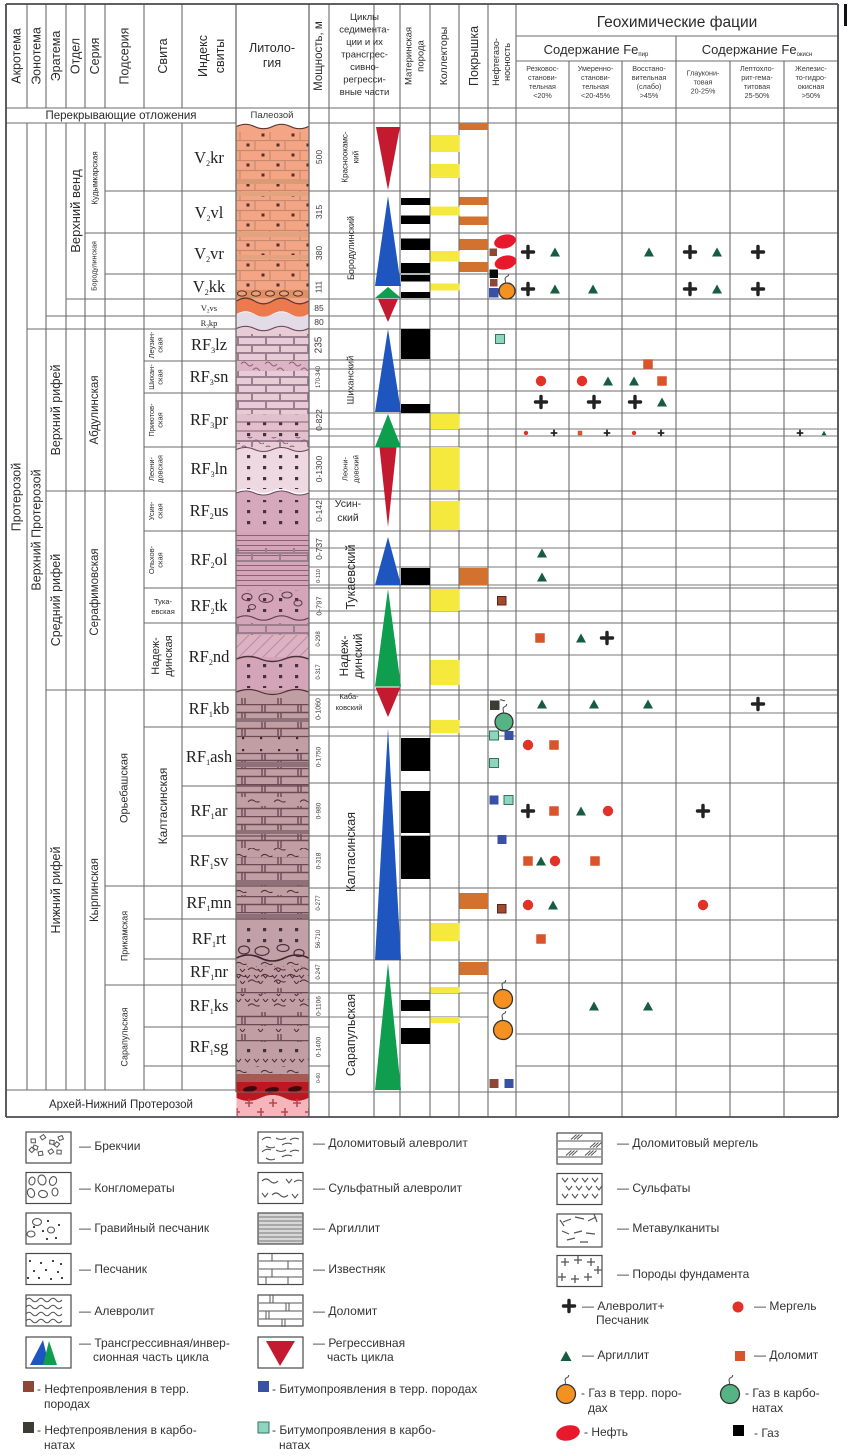 Image resolution: width=850 pixels, height=1456 pixels. I want to click on svg-text: RF2tk, so click(209, 606).